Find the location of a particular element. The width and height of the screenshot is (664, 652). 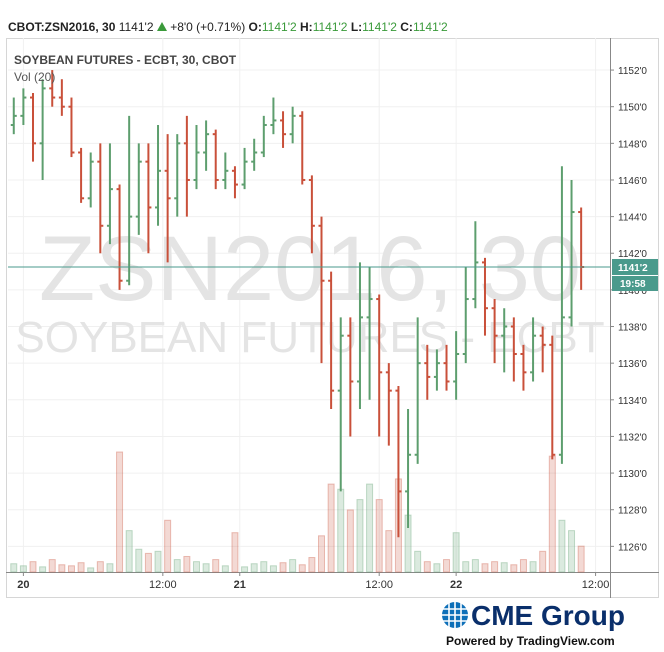

y-tick-label: 1136'0 is located at coordinates (632, 364).